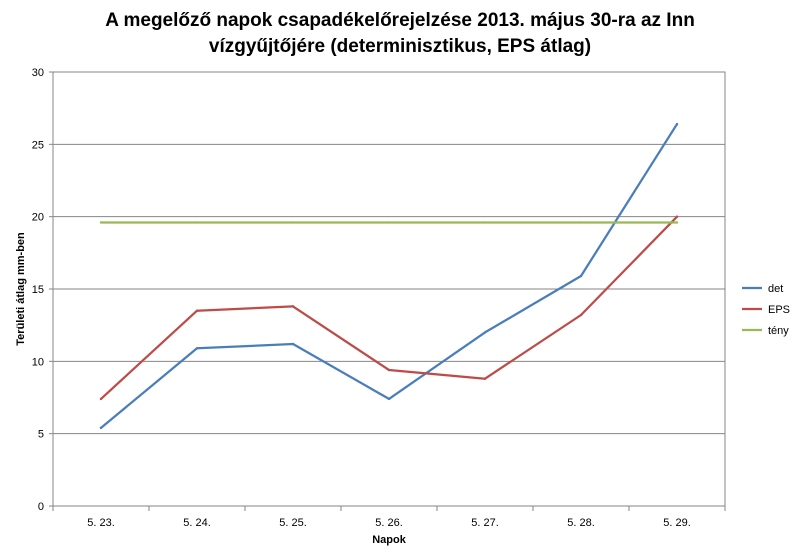  I want to click on y-tick-label: 5, so click(41, 435).